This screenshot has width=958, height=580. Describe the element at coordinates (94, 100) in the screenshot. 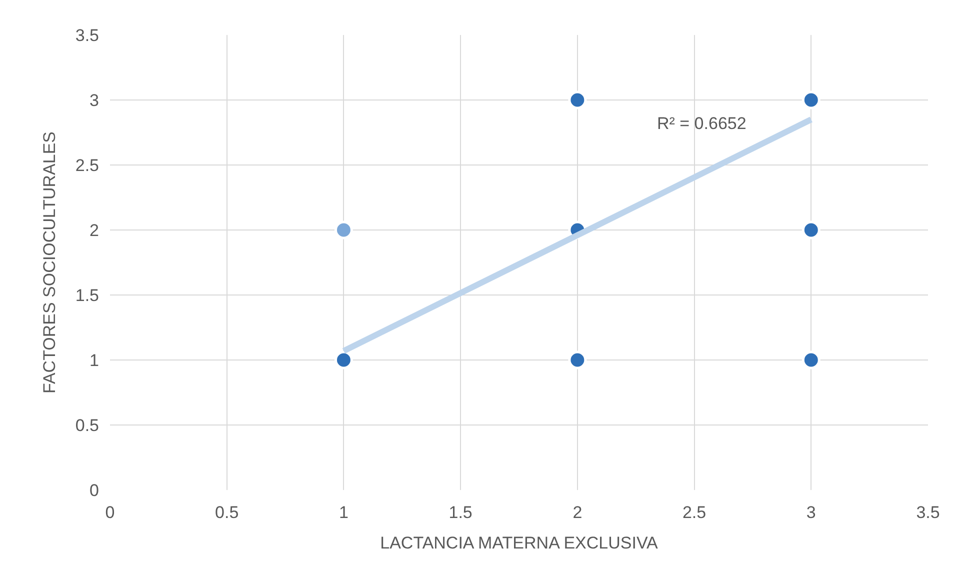

I see `y-tick-label: 3` at that location.